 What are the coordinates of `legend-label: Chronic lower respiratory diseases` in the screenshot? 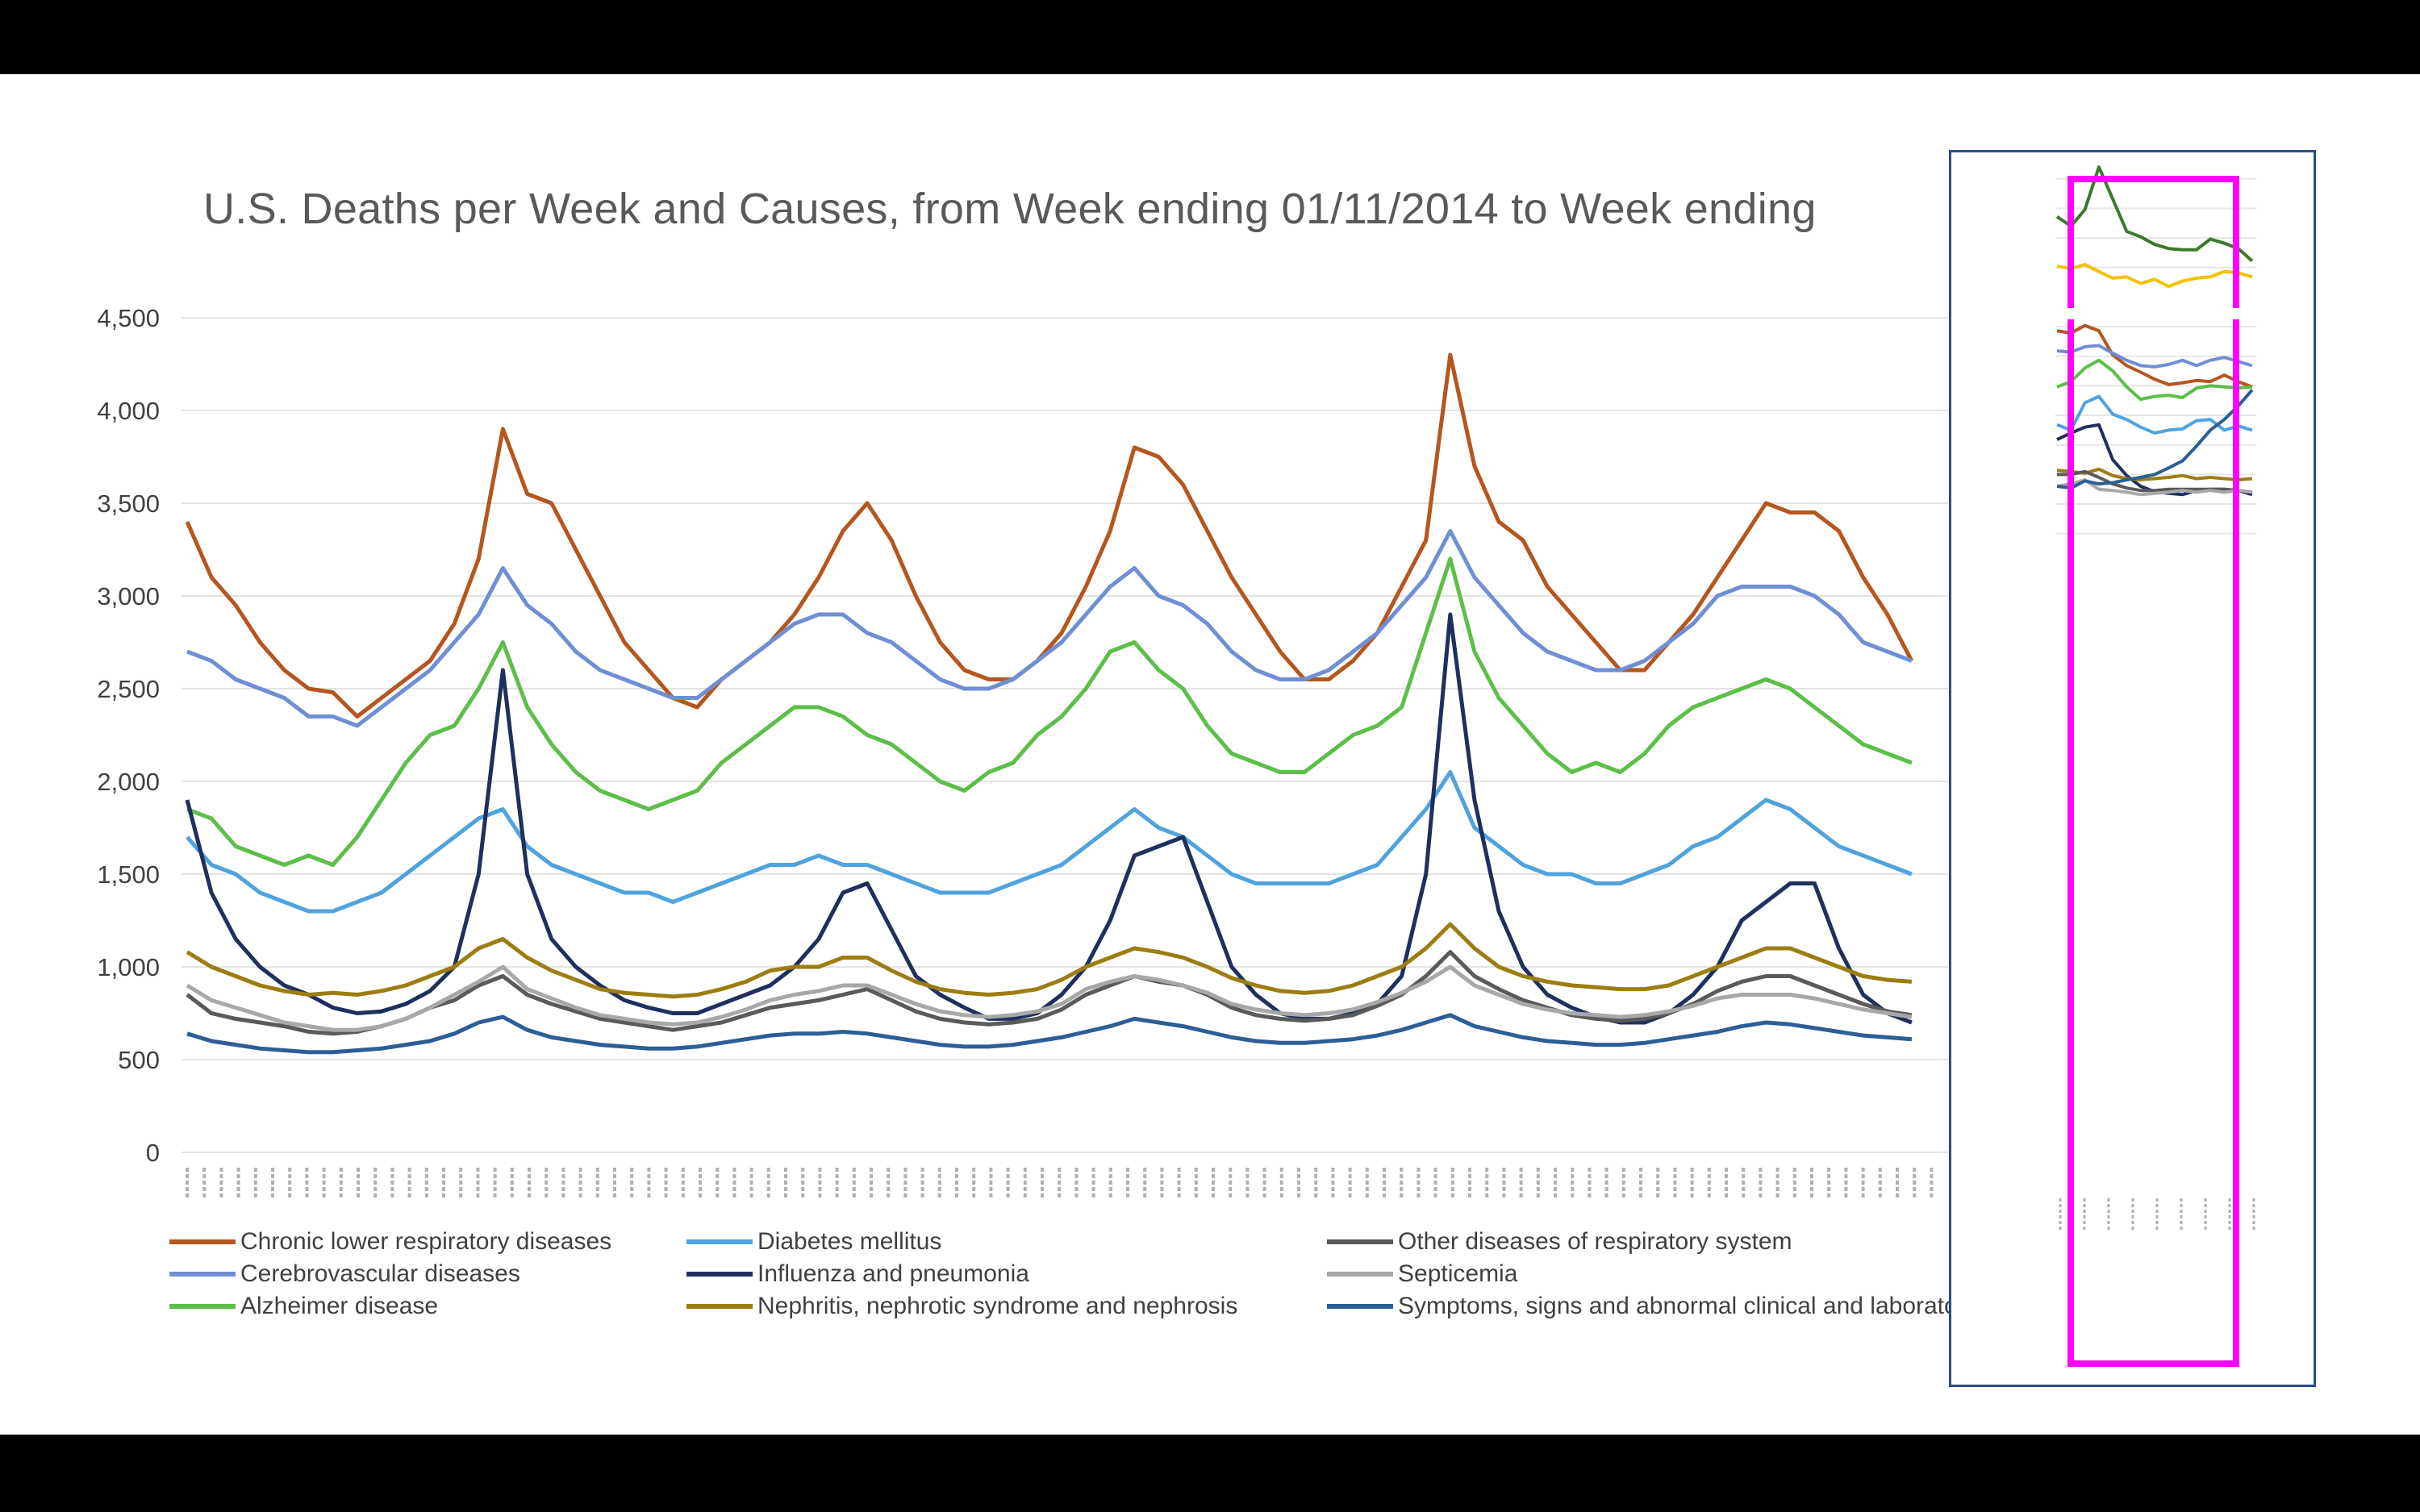 It's located at (426, 1241).